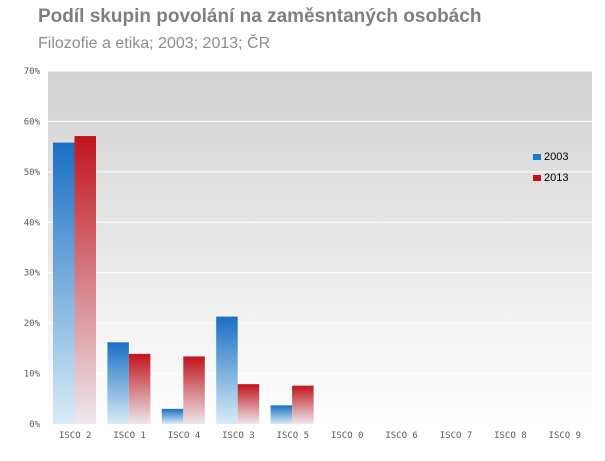  Describe the element at coordinates (32, 274) in the screenshot. I see `y-tick-label: 30%` at that location.